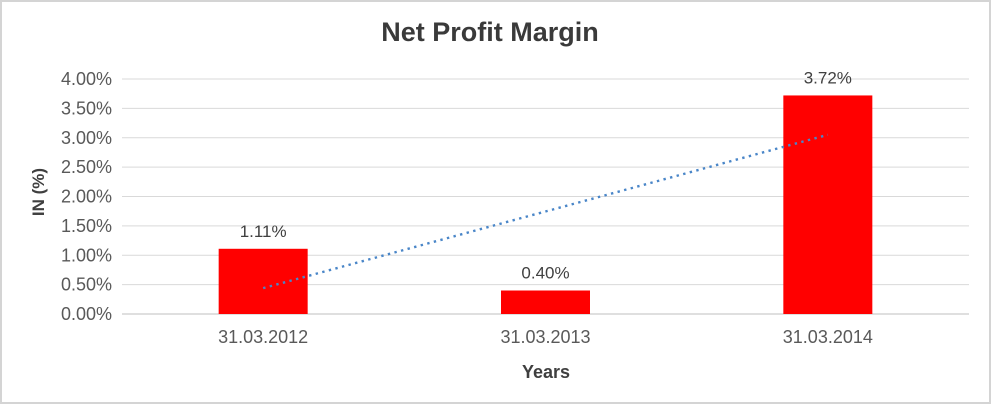  Describe the element at coordinates (86, 255) in the screenshot. I see `y-tick-label: 1.00%` at that location.